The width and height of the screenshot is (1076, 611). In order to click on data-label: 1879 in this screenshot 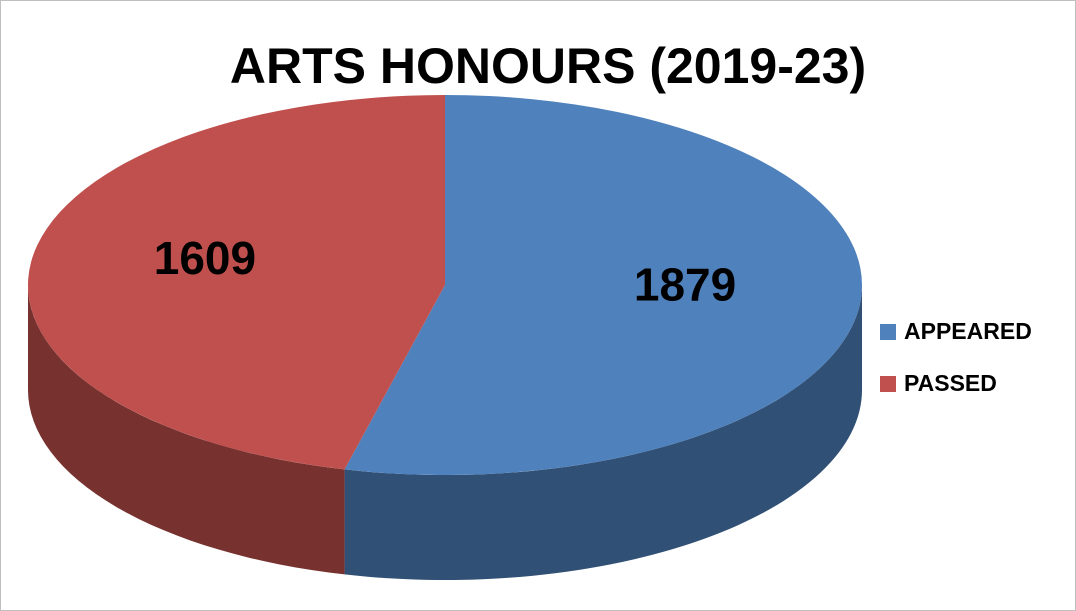, I will do `click(685, 285)`.